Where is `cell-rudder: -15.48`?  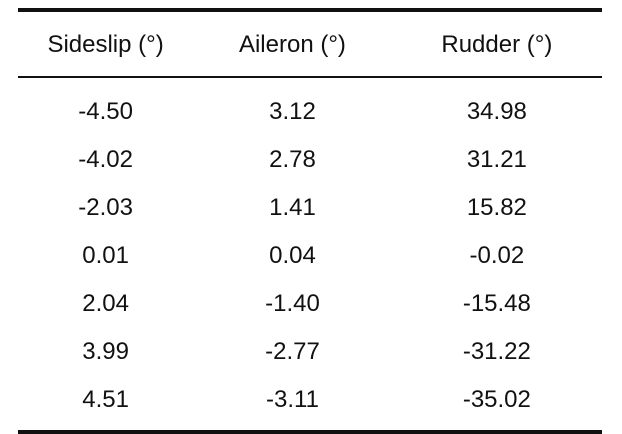
cell-rudder: -15.48 is located at coordinates (496, 303).